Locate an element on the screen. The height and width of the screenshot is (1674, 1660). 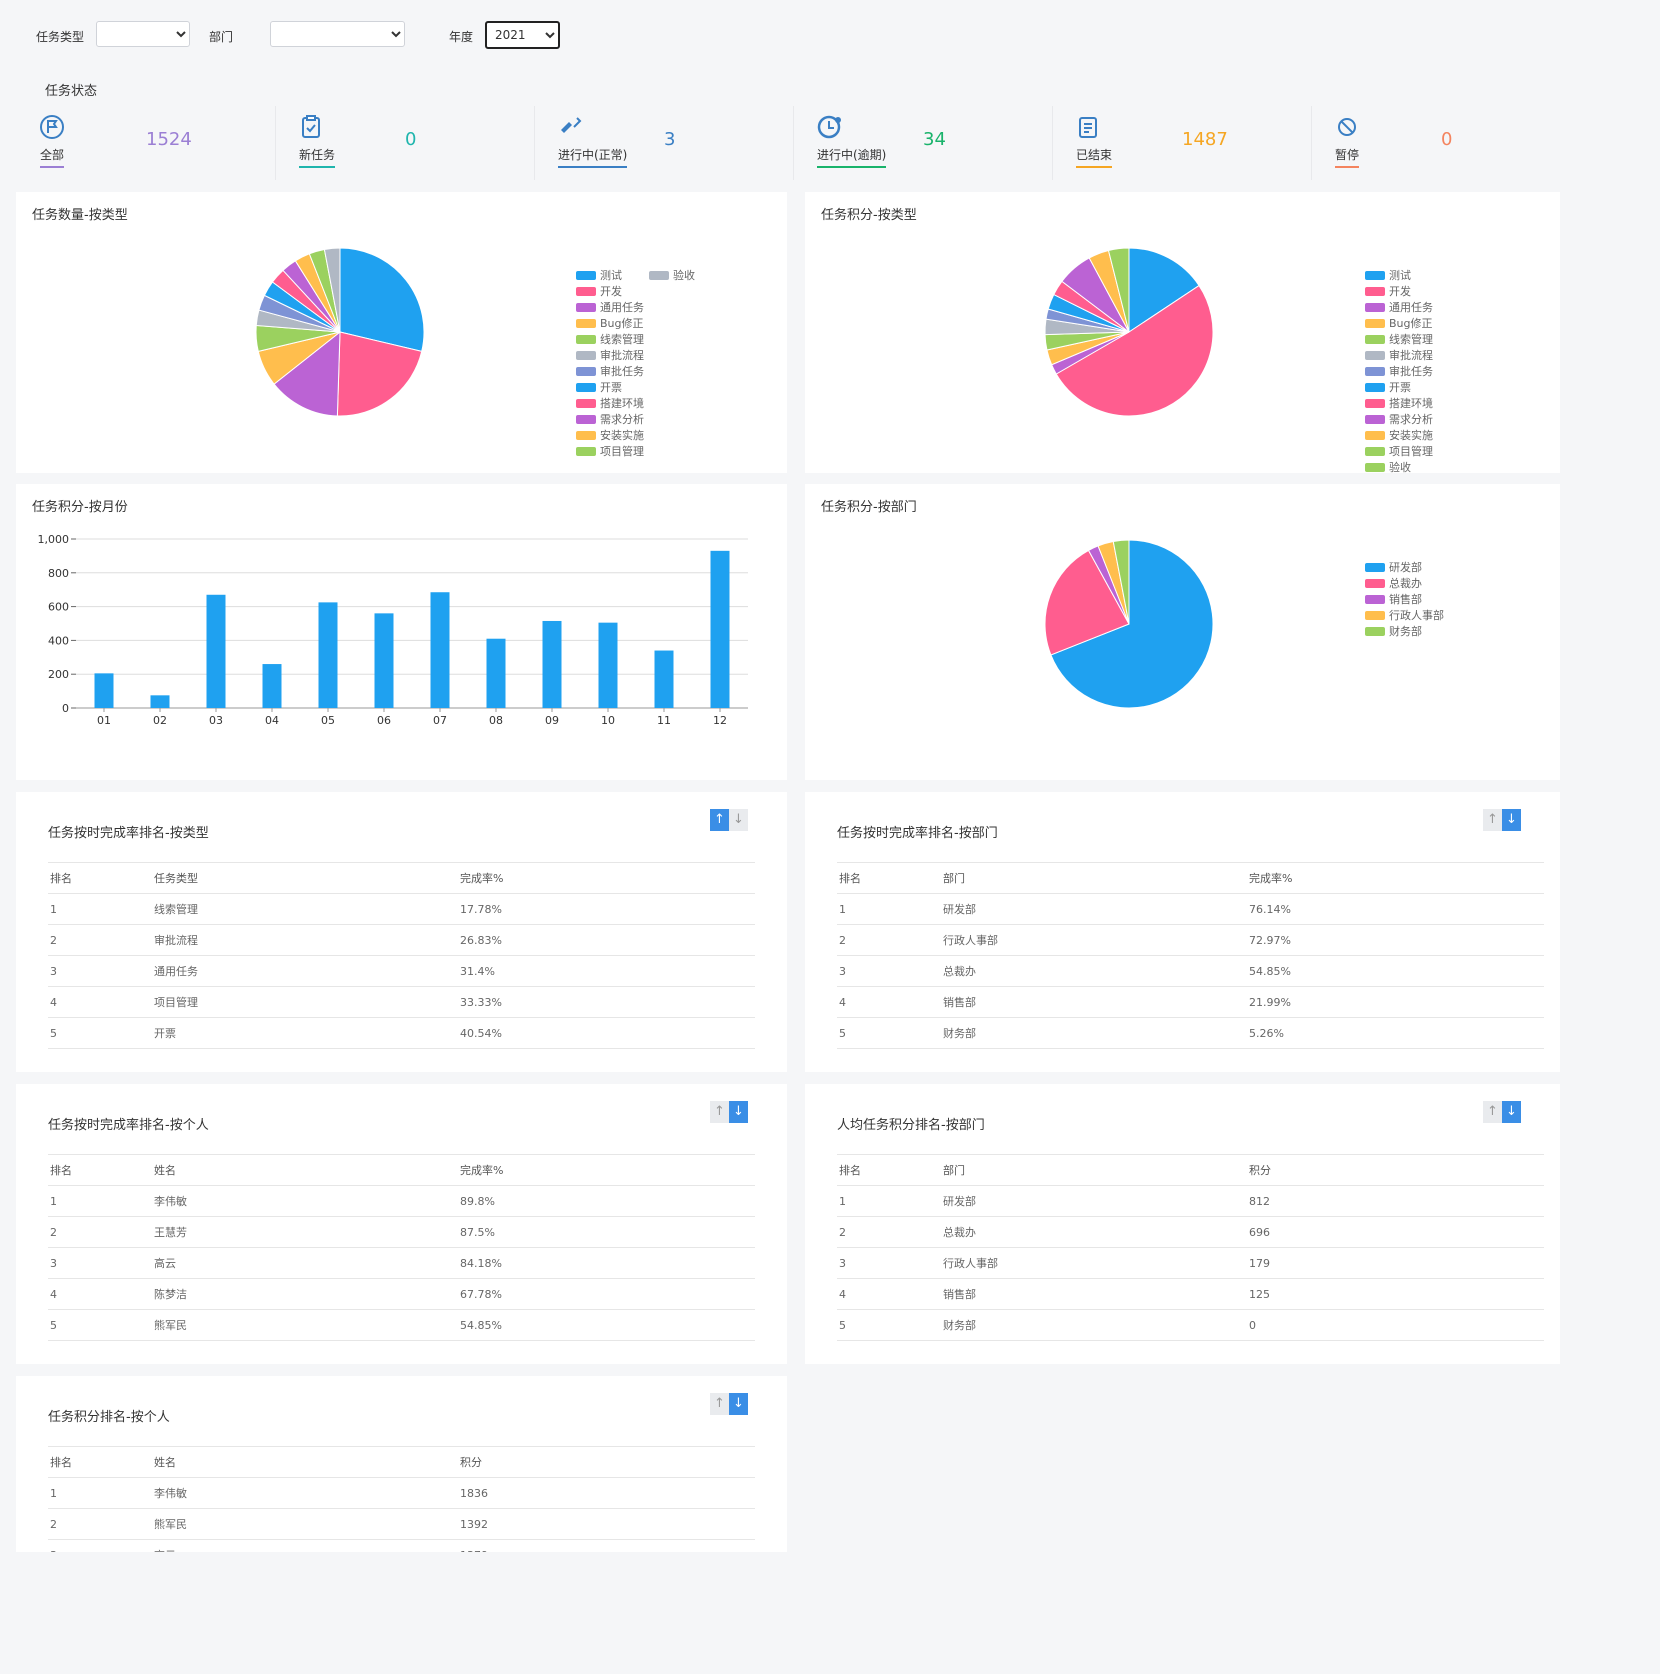
table-cell: 财务部 is located at coordinates (1094, 1325).